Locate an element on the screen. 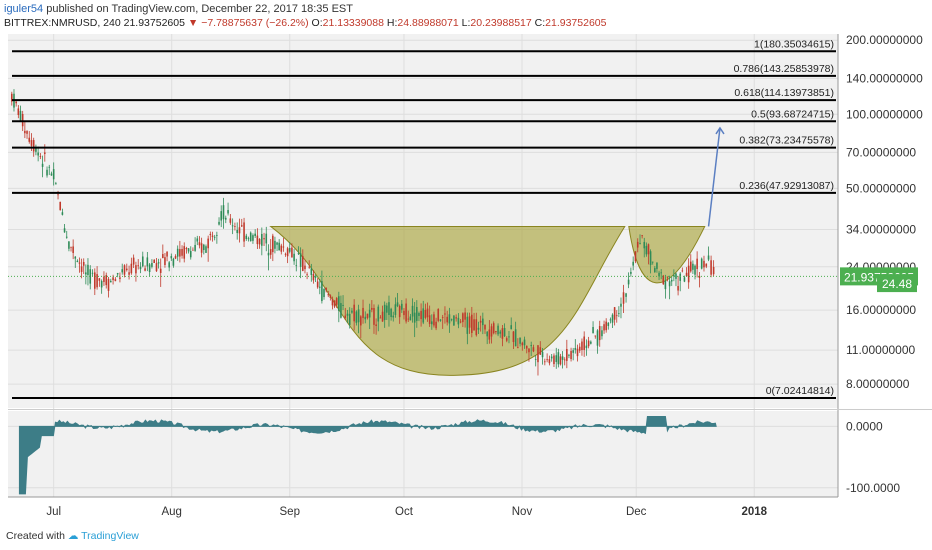  y-tick-label: 140.00000000 is located at coordinates (884, 78).